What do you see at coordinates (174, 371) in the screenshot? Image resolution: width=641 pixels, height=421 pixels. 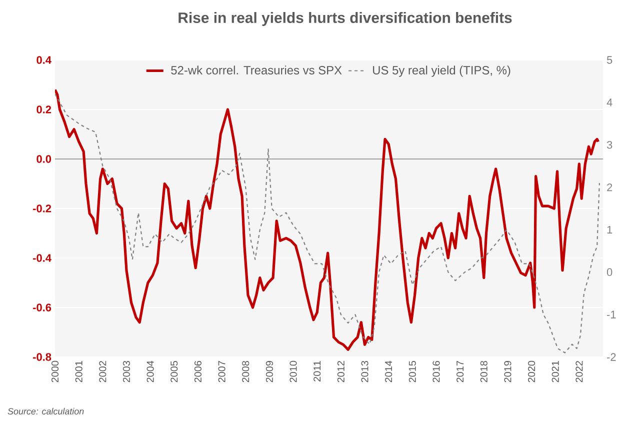 I see `x-tick-label: 2005` at bounding box center [174, 371].